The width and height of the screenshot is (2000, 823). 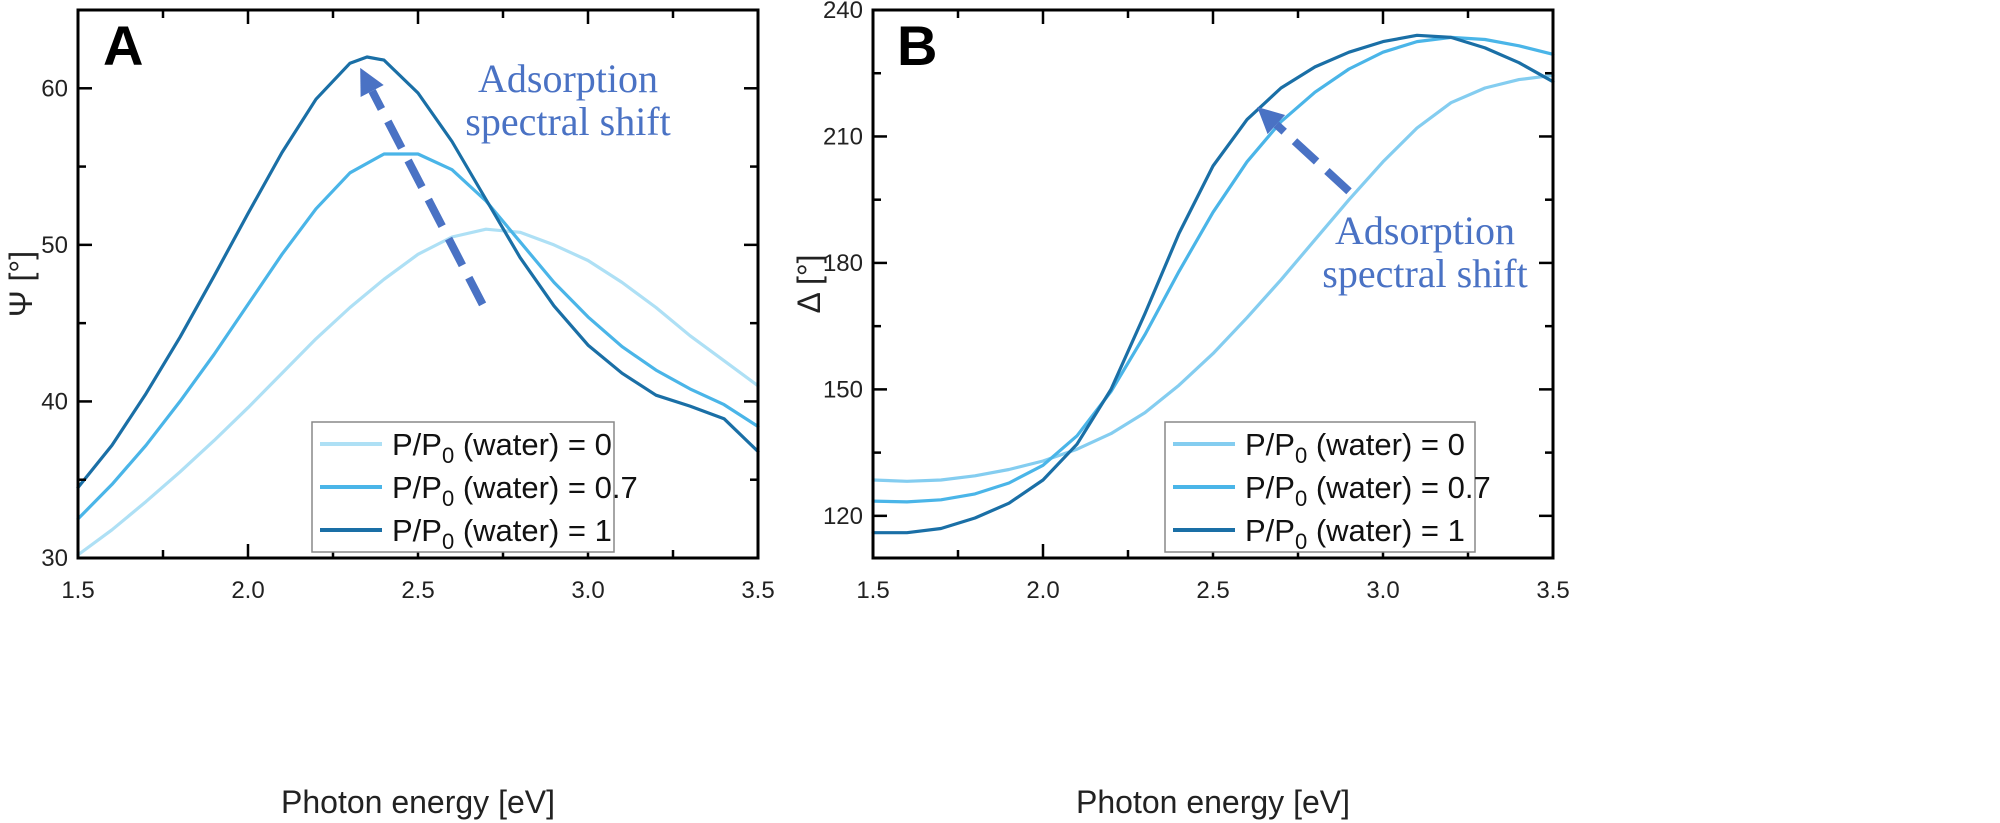 What do you see at coordinates (21, 284) in the screenshot?
I see `y-axis-title: Ψ [°]` at bounding box center [21, 284].